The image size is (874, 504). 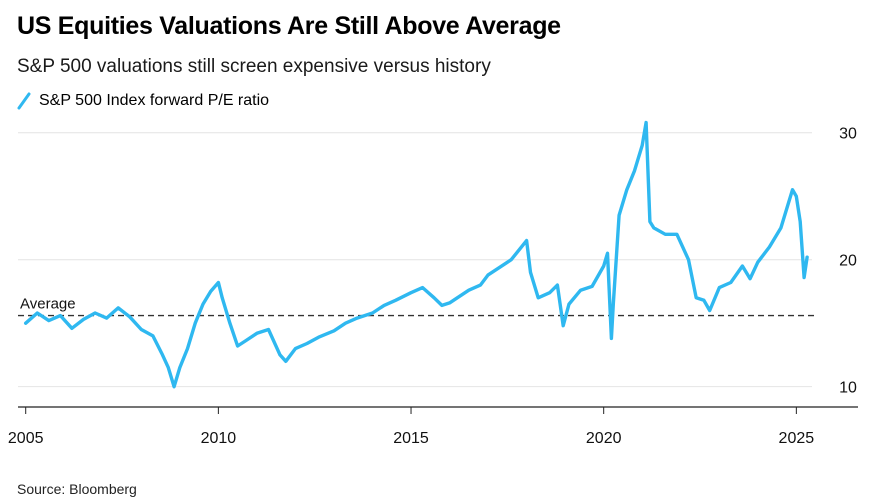 I want to click on y-tick-label: 30, so click(x=848, y=134).